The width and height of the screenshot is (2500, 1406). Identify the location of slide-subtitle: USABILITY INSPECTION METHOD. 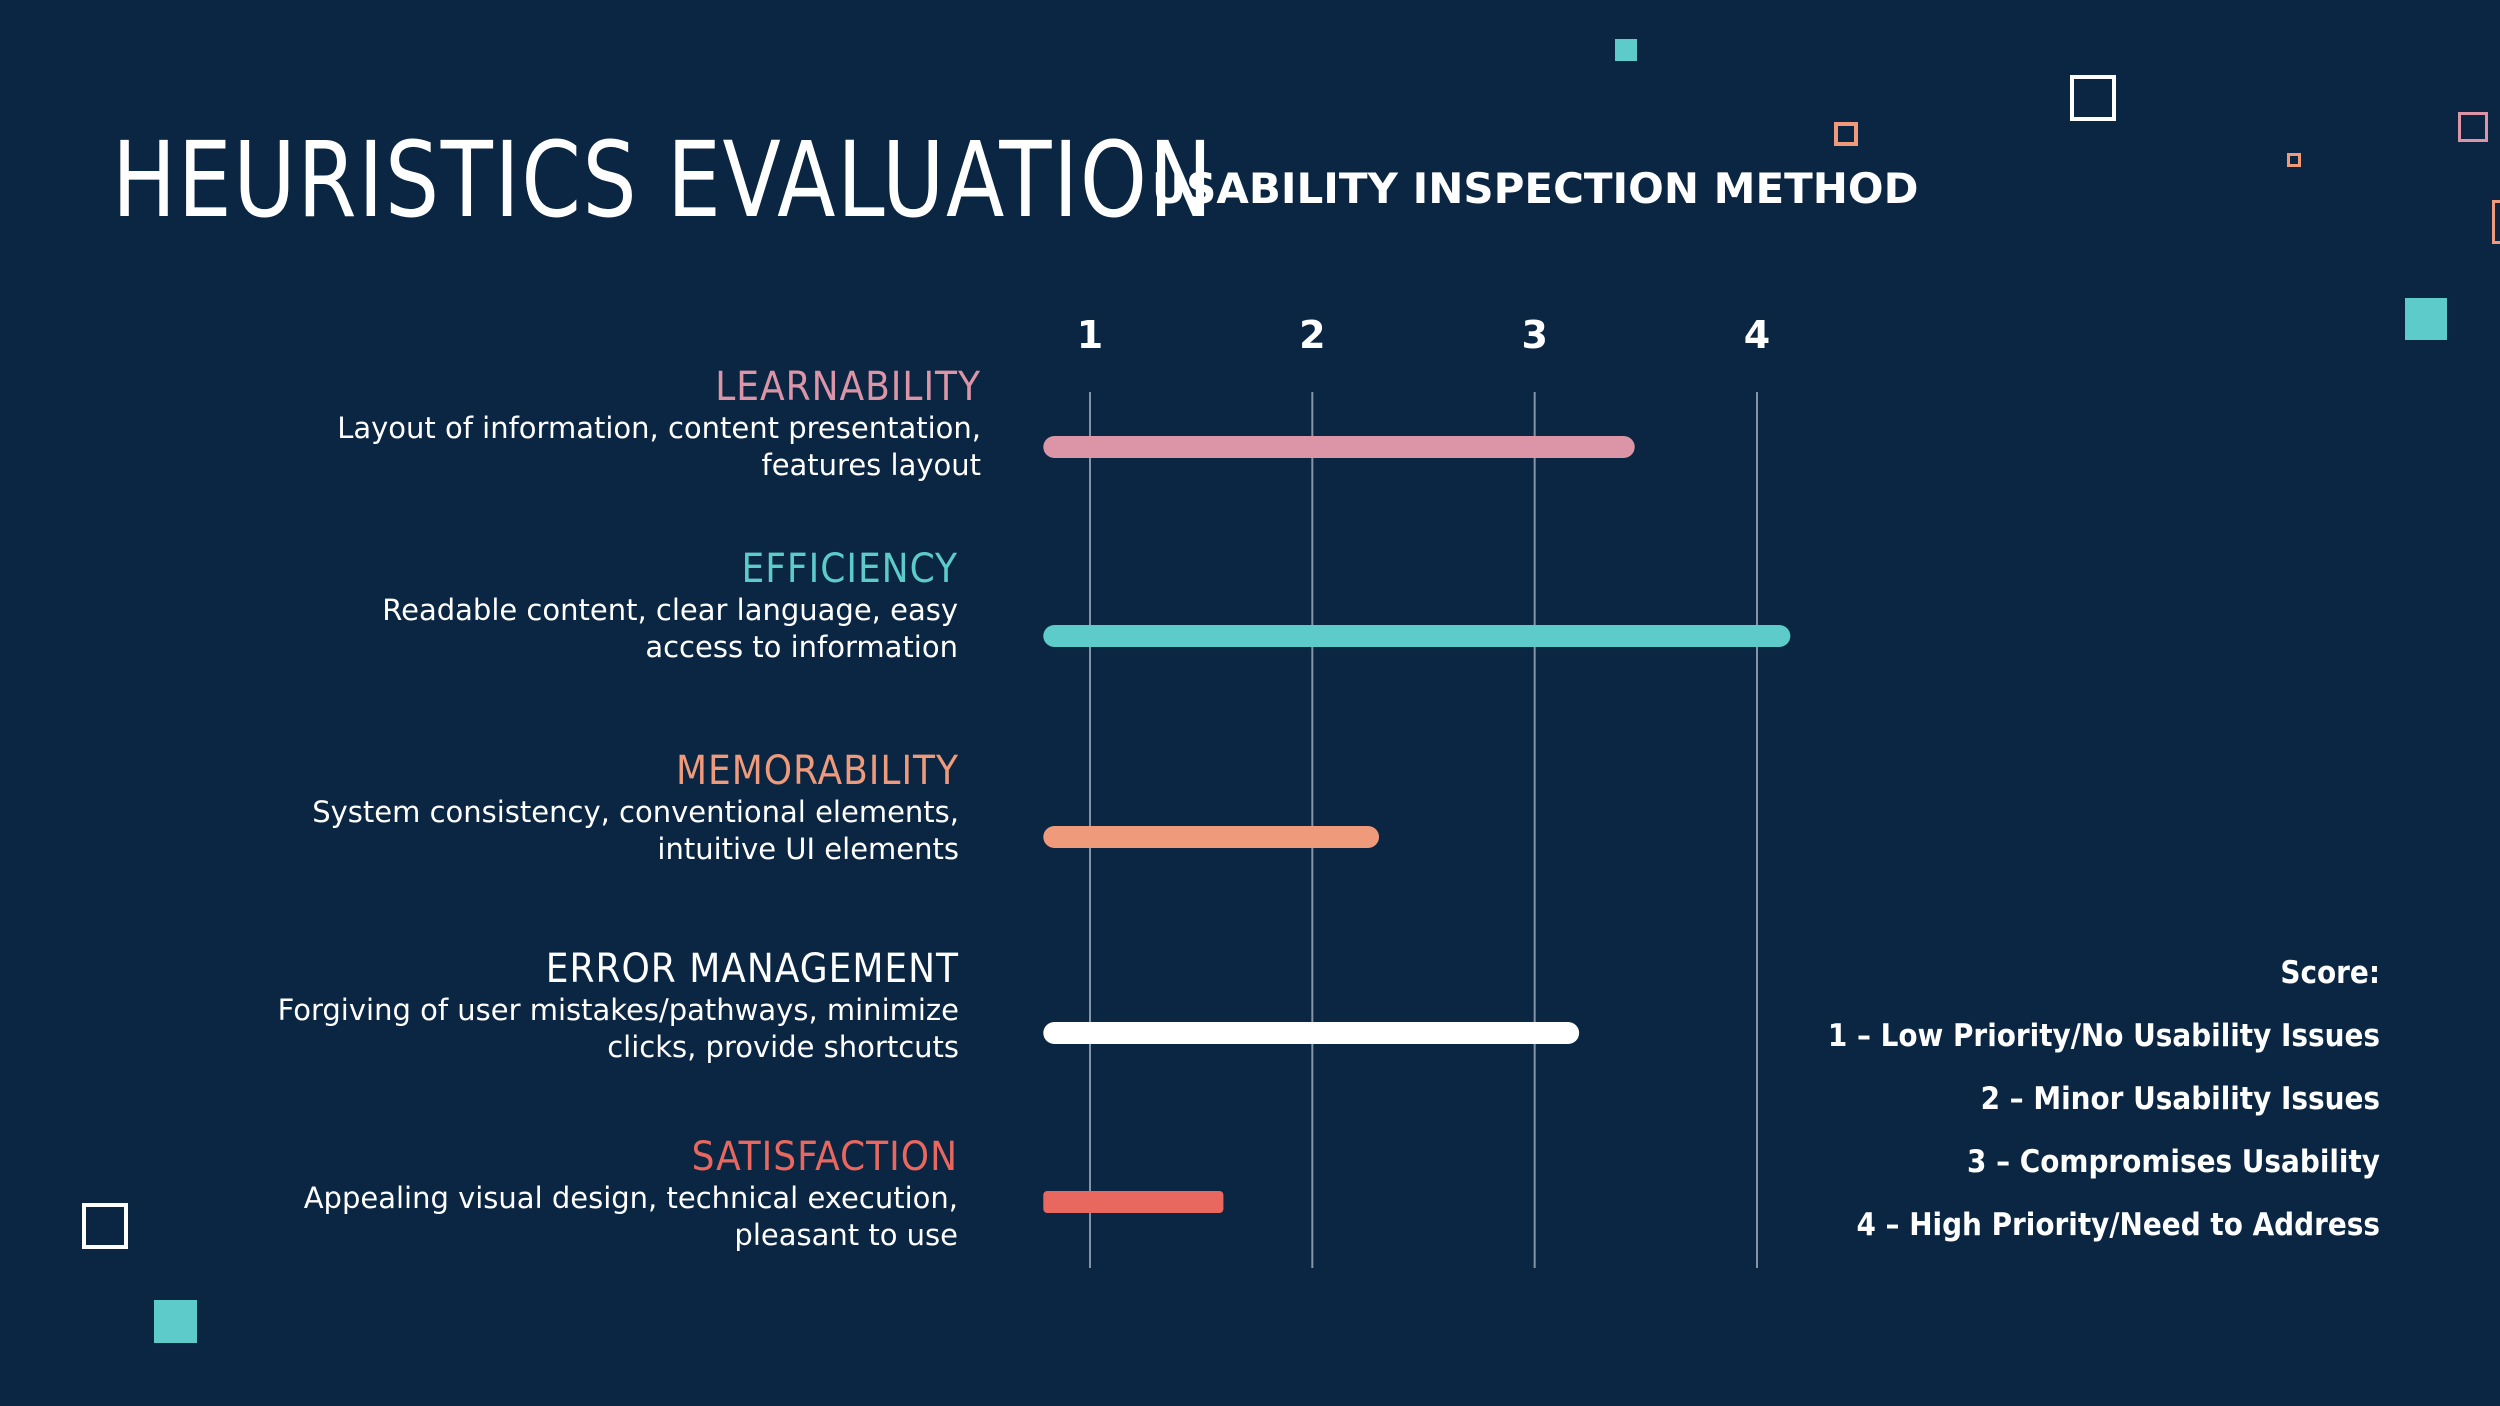
(1535, 188).